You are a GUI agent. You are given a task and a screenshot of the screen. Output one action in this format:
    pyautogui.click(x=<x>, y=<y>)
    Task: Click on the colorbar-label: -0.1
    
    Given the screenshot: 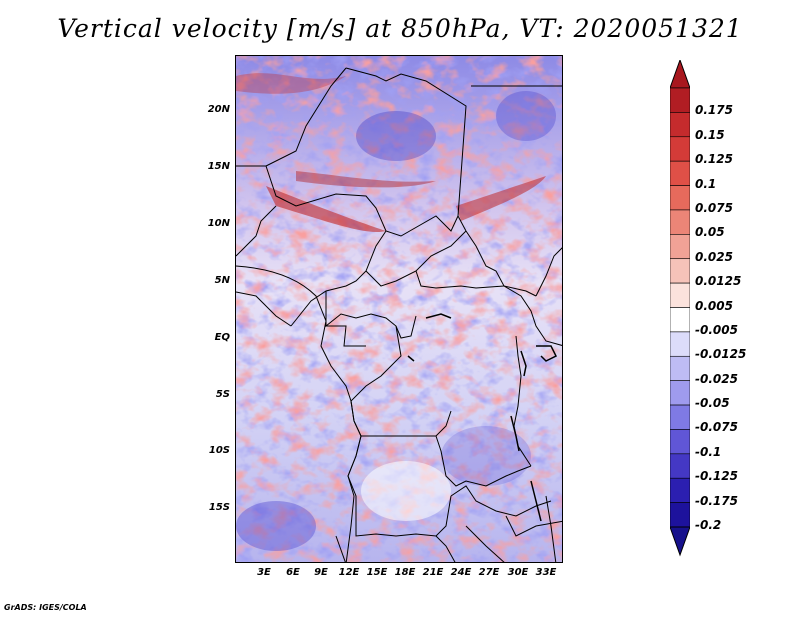 What is the action you would take?
    pyautogui.click(x=708, y=451)
    